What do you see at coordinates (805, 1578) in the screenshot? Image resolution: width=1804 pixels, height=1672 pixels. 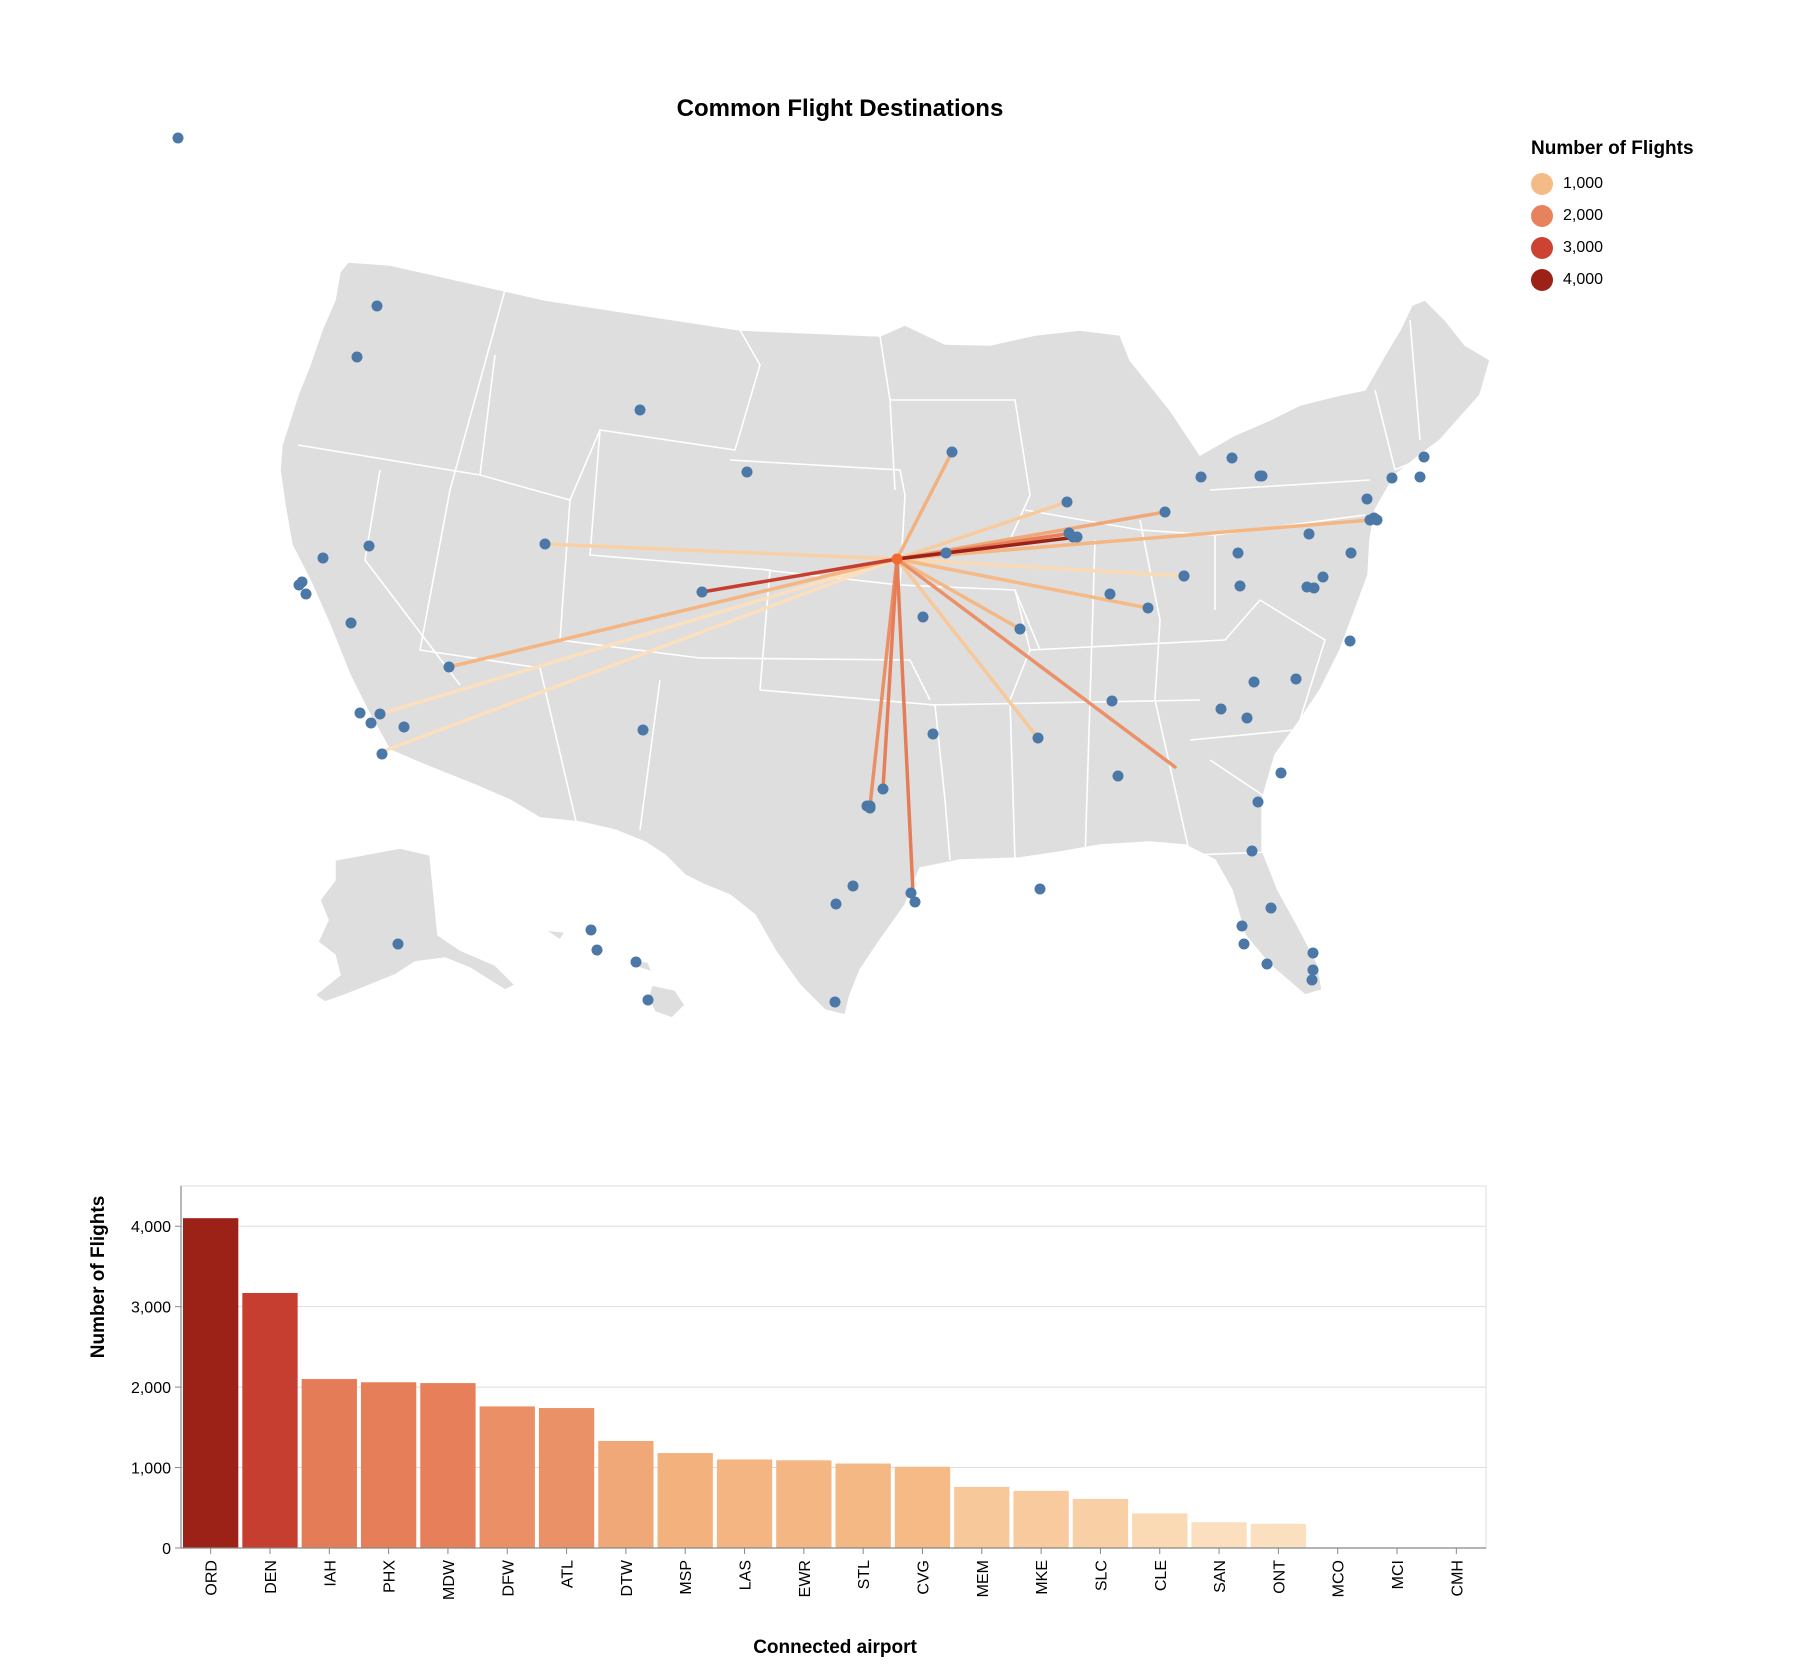 I see `x-tick-label: EWR` at bounding box center [805, 1578].